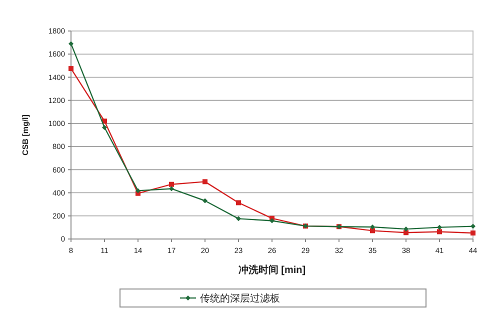 This screenshot has height=331, width=500. Describe the element at coordinates (240, 298) in the screenshot. I see `legend-label: 传统的深层过滤板` at that location.